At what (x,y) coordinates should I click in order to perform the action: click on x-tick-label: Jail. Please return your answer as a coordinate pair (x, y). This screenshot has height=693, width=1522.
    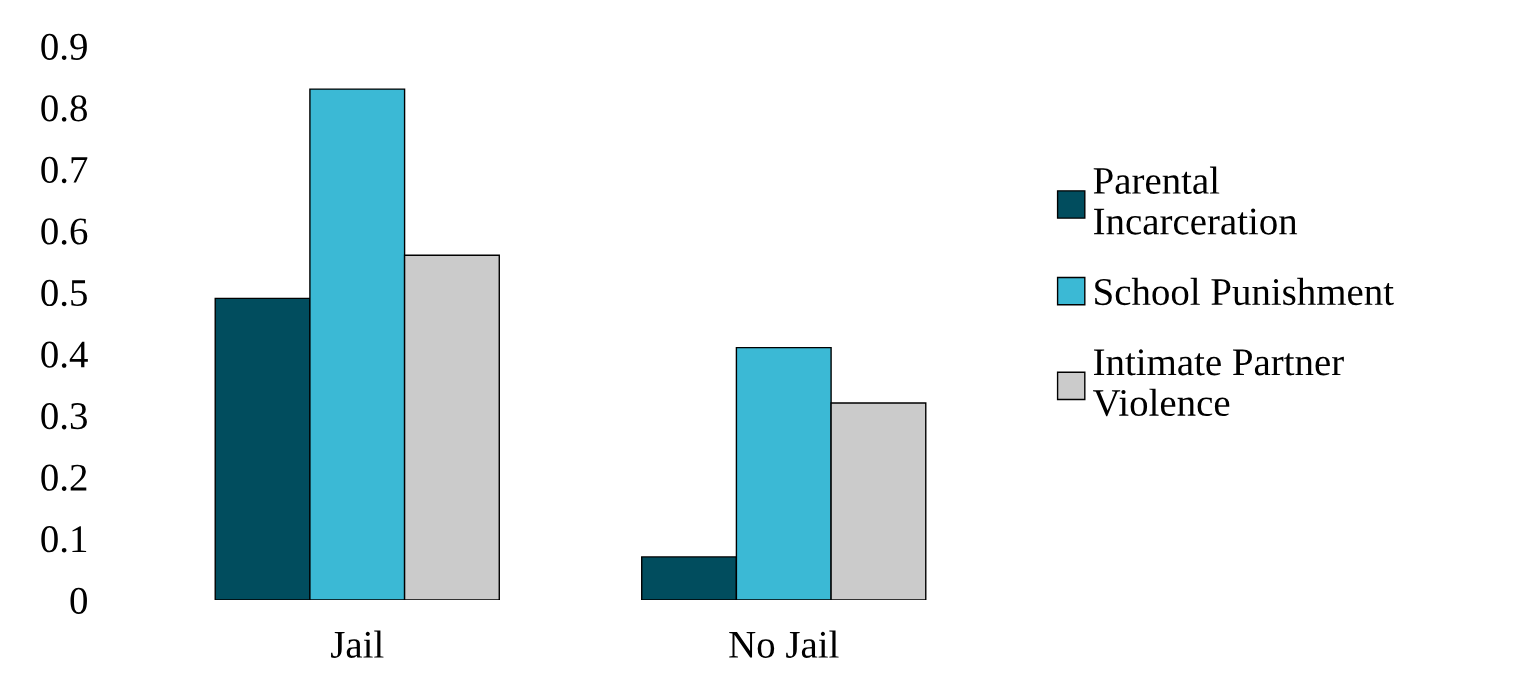
    Looking at the image, I should click on (357, 644).